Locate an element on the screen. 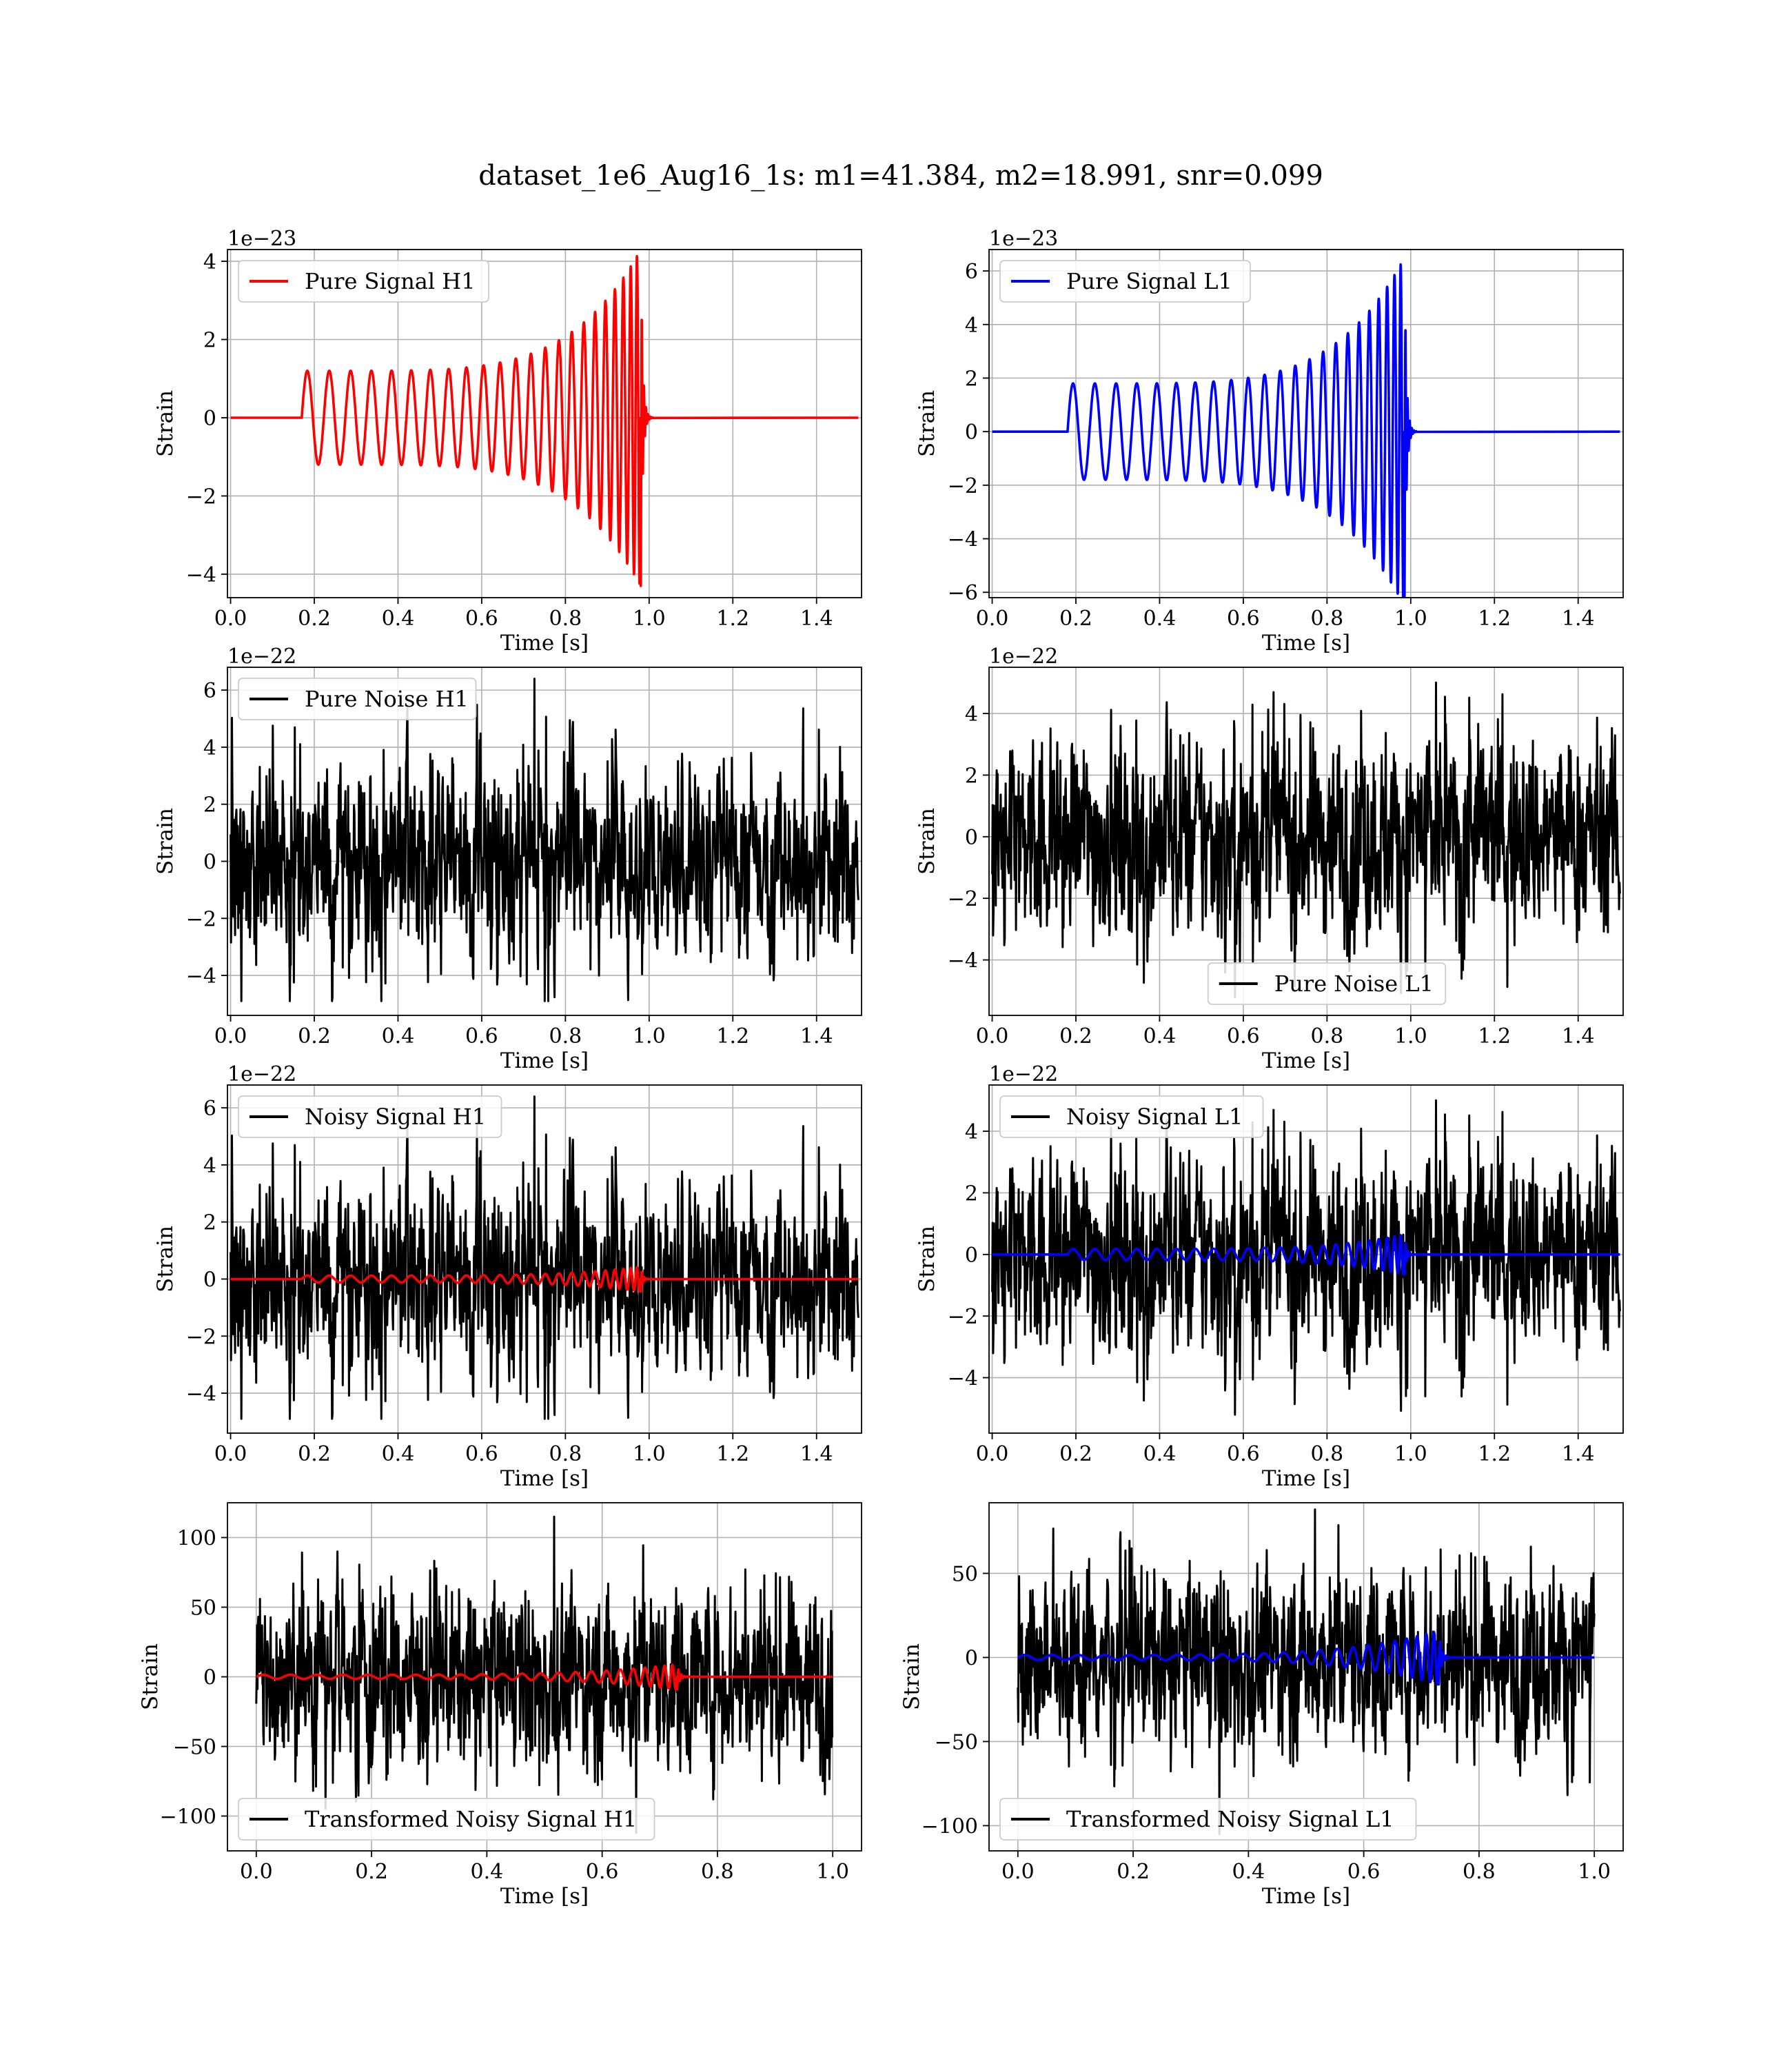 Image resolution: width=1792 pixels, height=2068 pixels. series-line-pure-signal-h1 is located at coordinates (544, 421).